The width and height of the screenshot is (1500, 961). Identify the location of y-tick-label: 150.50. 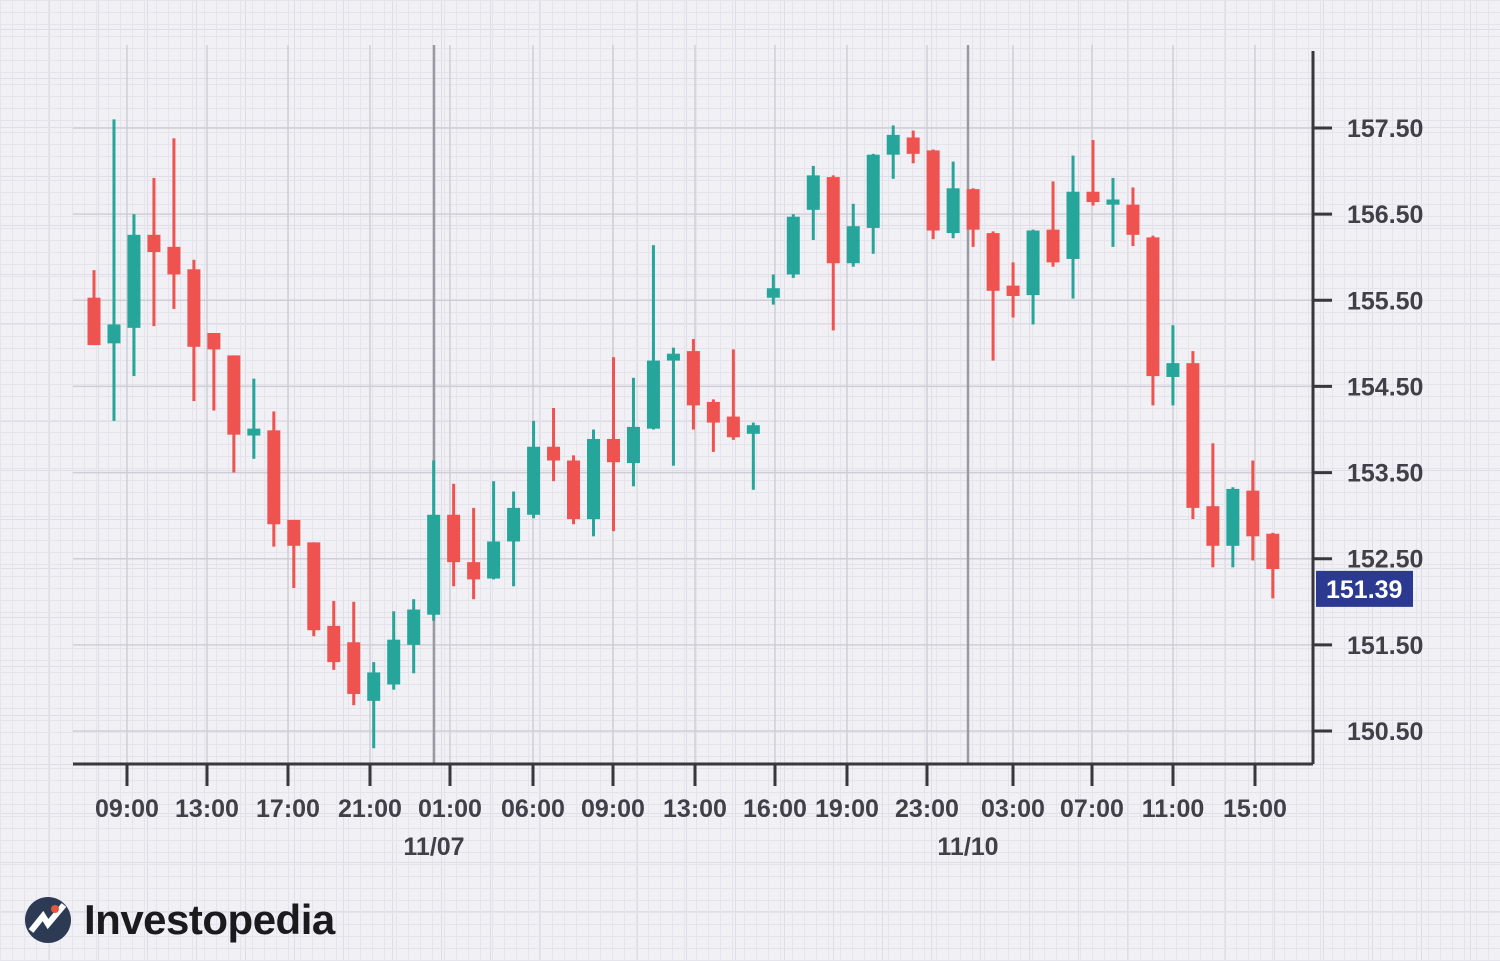
(1385, 732).